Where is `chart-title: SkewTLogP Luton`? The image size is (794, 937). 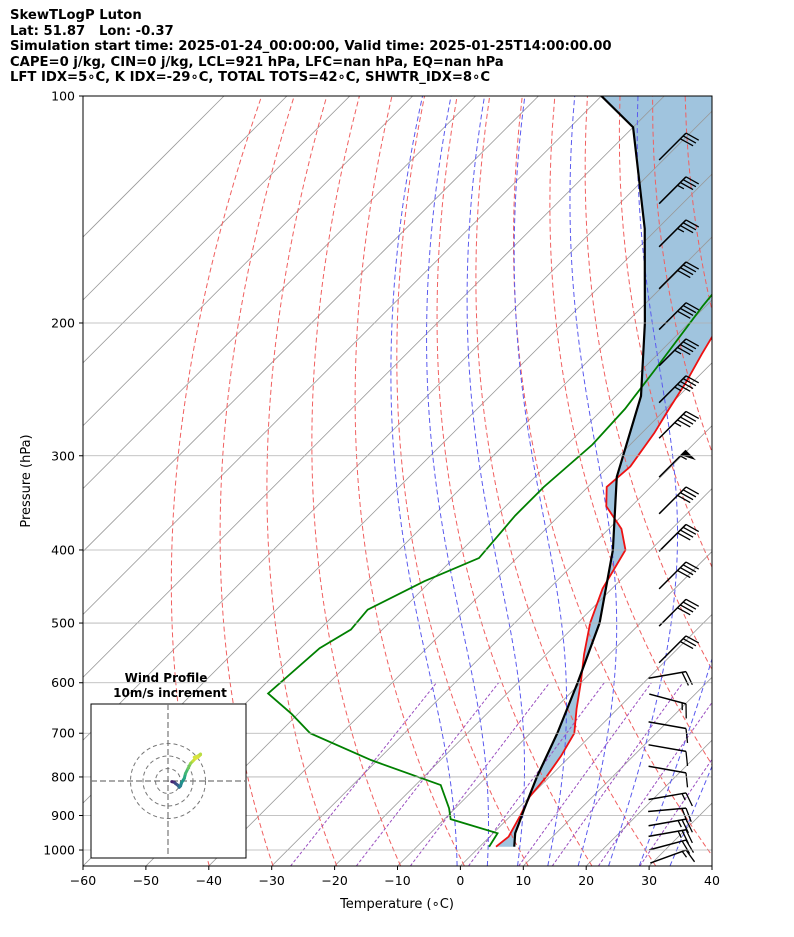 chart-title: SkewTLogP Luton is located at coordinates (76, 15).